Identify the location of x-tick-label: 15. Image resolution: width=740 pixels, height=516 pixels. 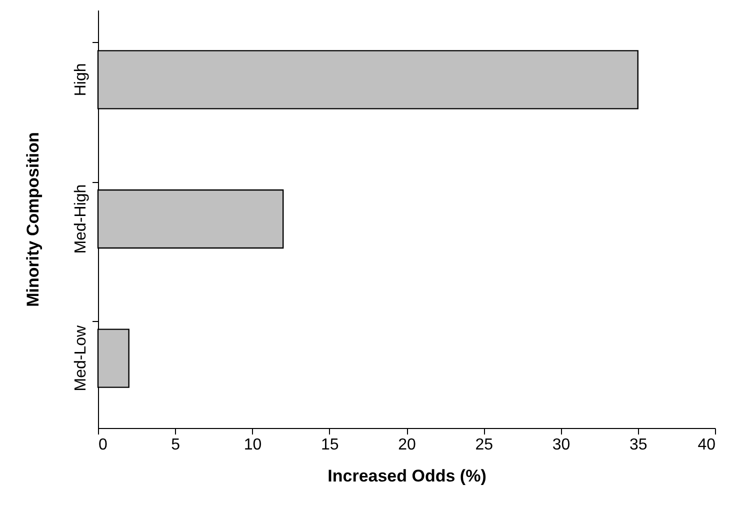
(329, 445).